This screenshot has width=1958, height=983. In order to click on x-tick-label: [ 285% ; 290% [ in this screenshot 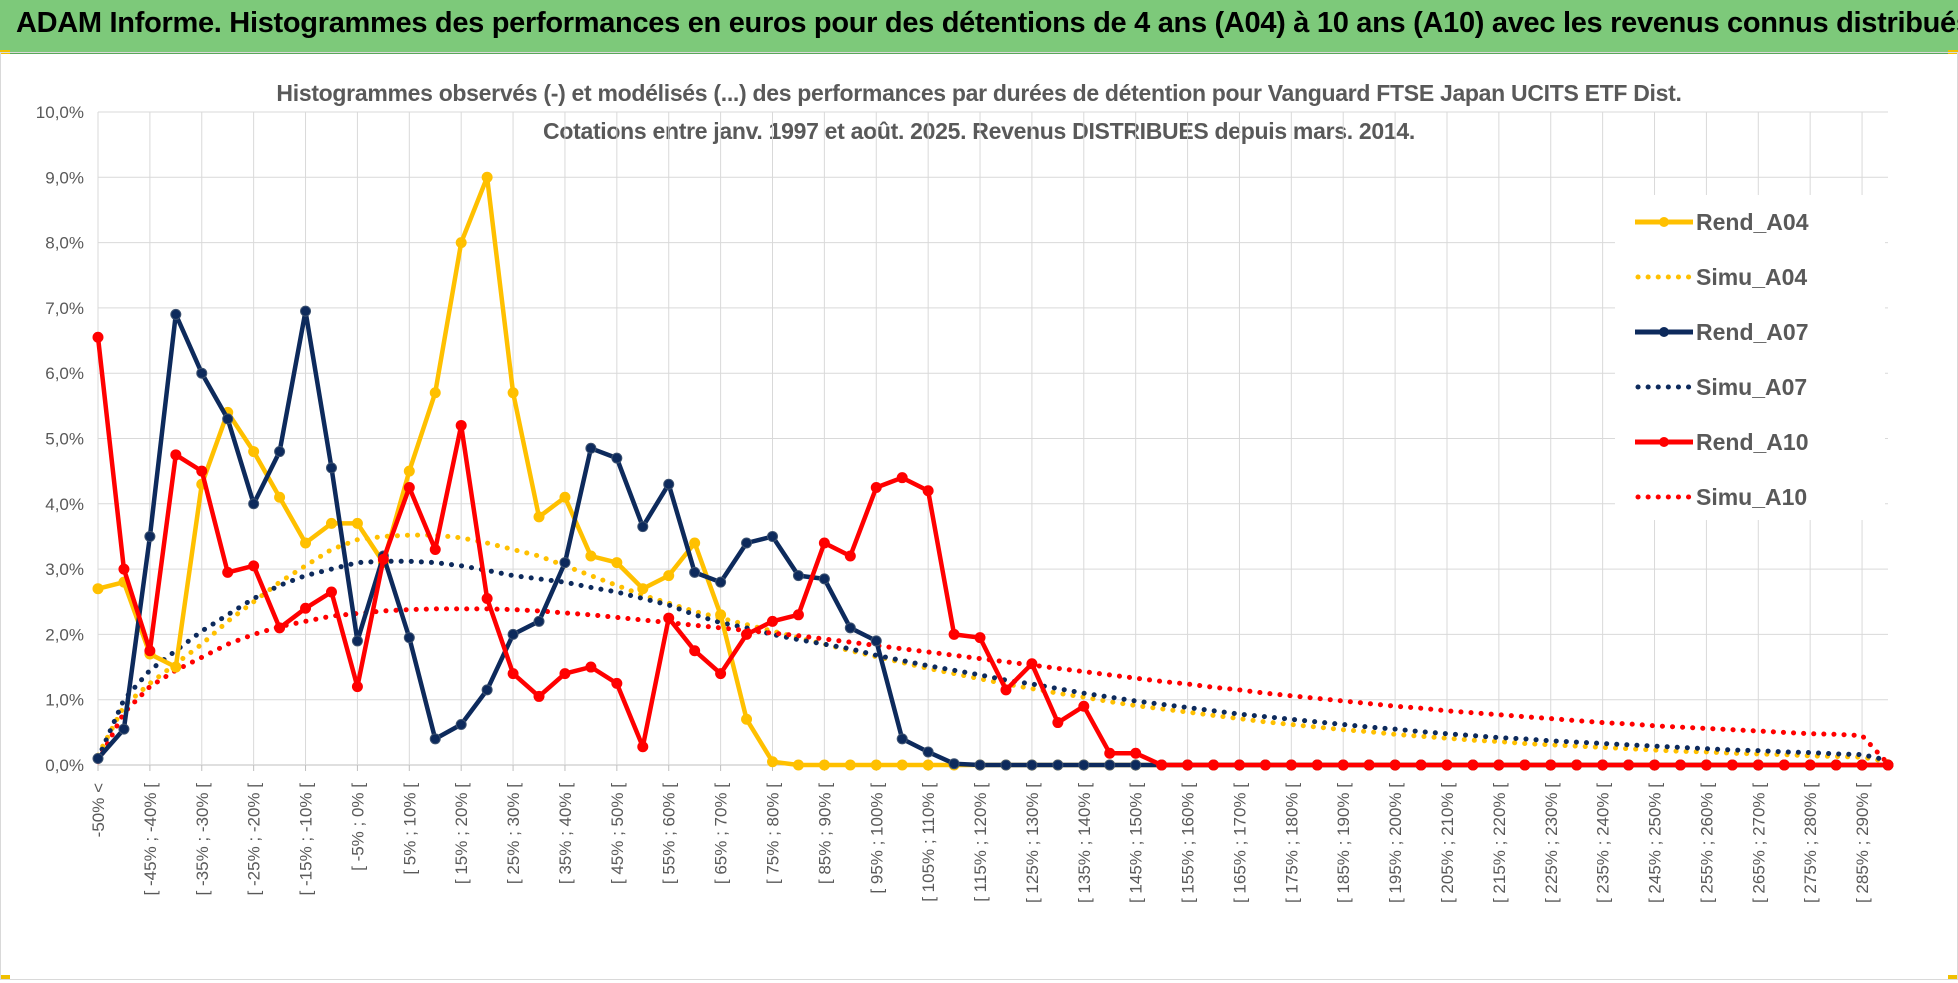, I will do `click(1862, 843)`.